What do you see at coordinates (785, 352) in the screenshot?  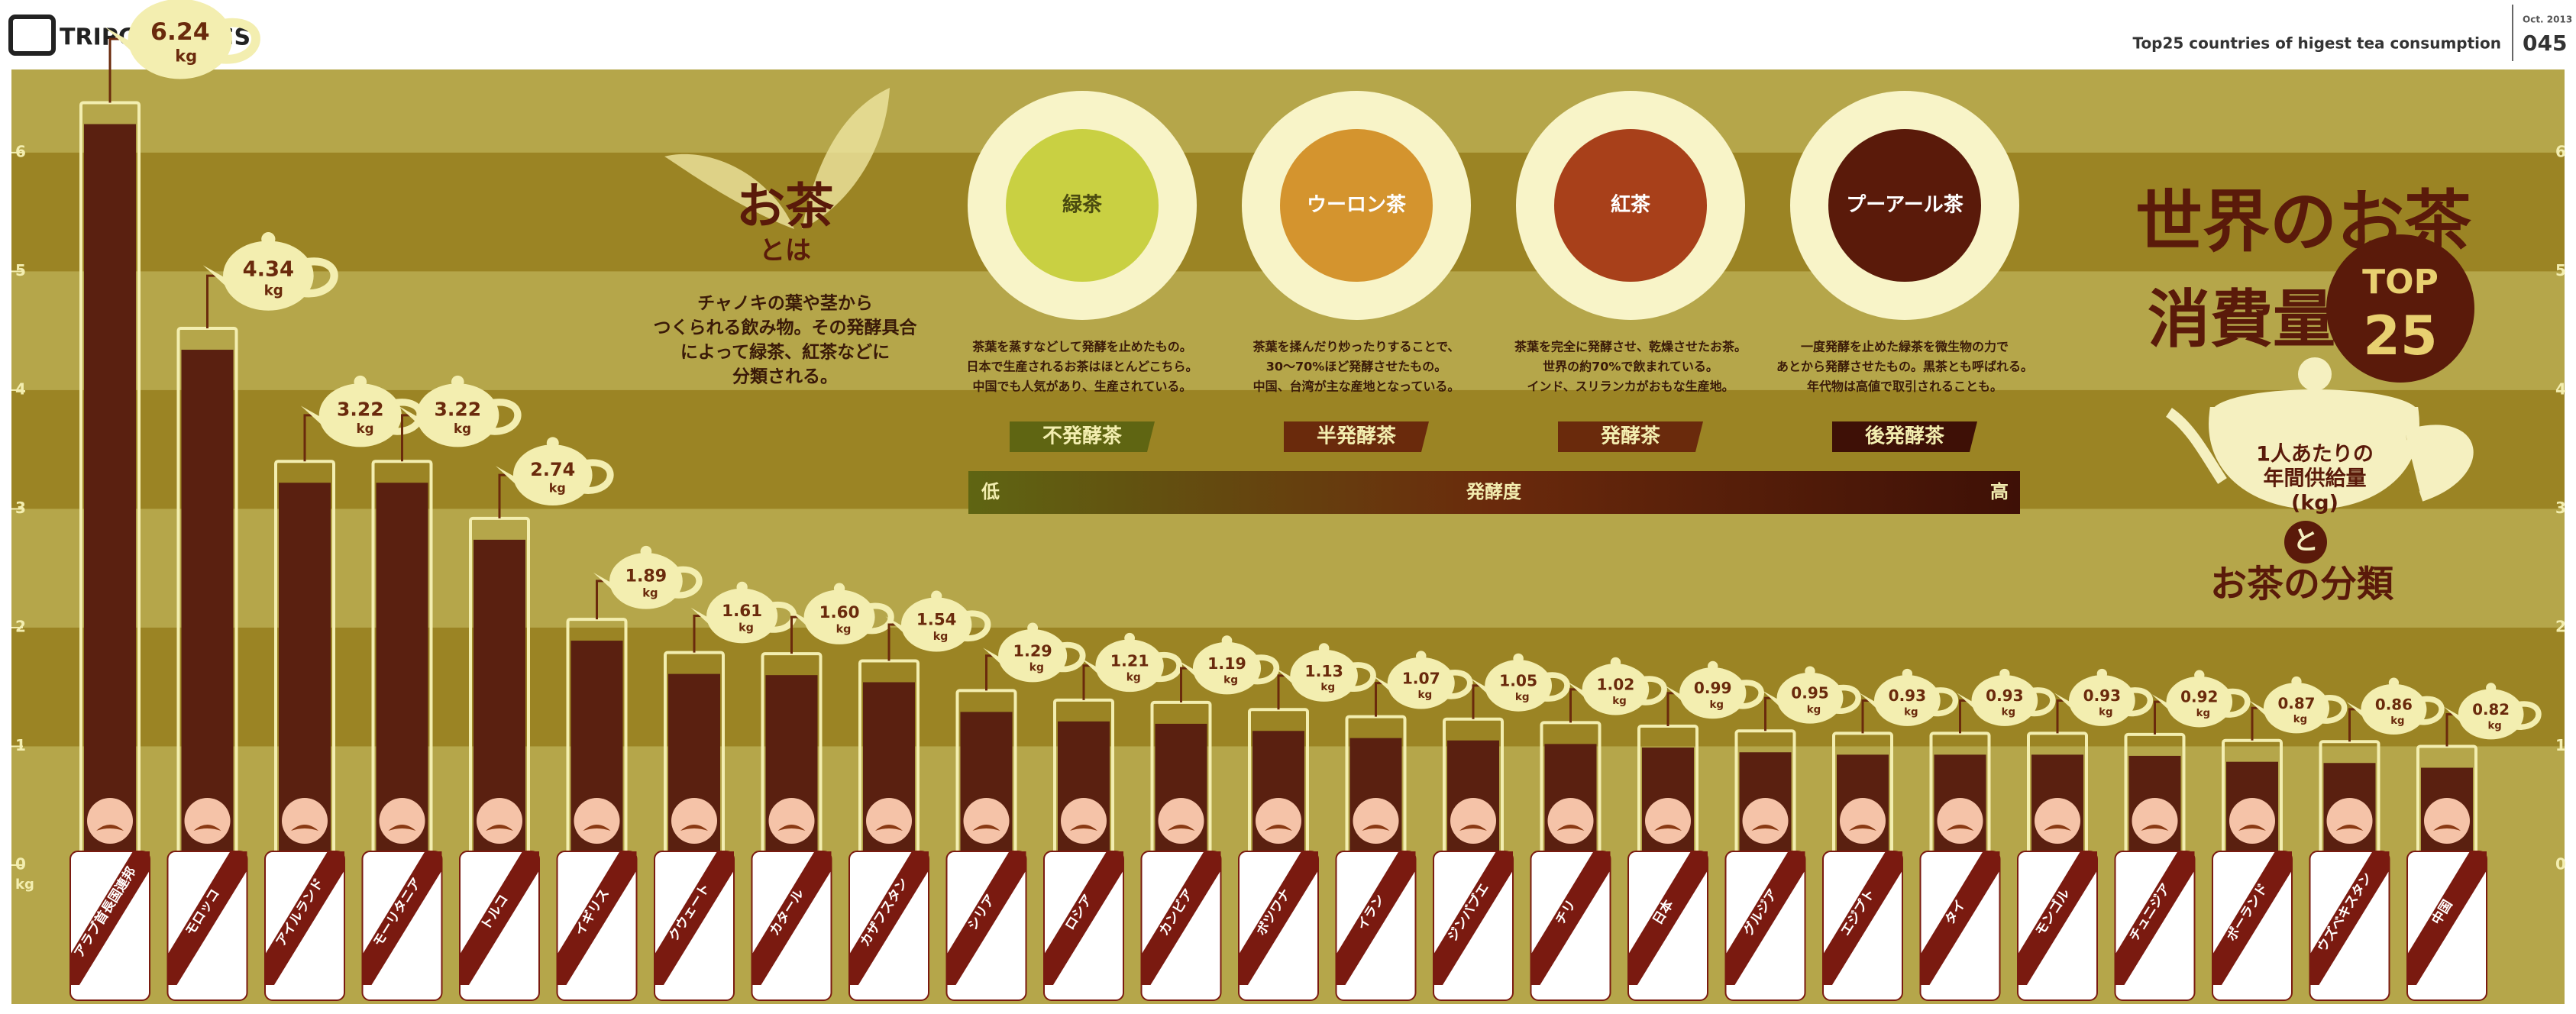 I see `intro-line: によって緑茶、紅茶などに` at bounding box center [785, 352].